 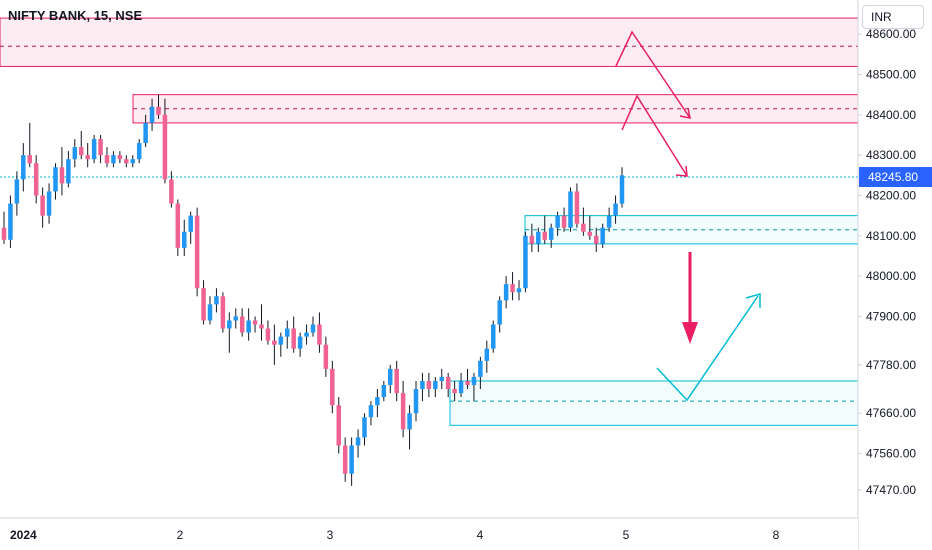 I want to click on zone-pink, so click(x=429, y=42).